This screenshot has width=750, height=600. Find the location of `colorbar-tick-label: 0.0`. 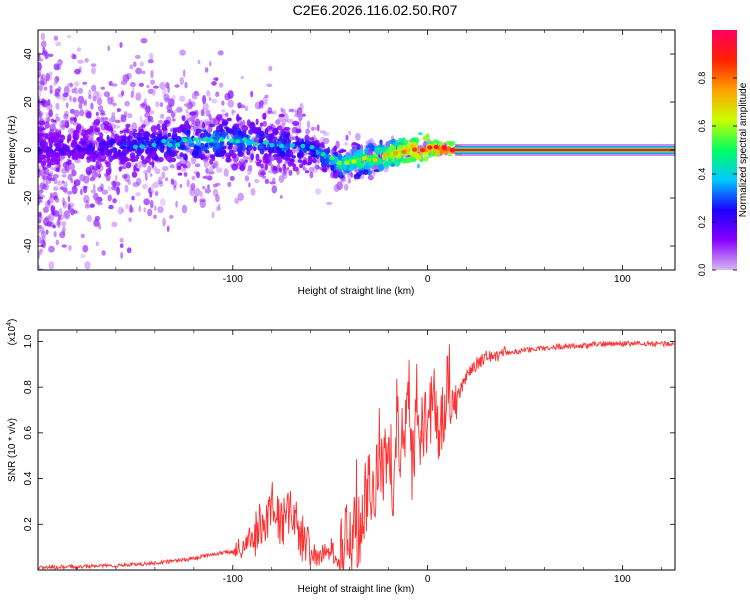

colorbar-tick-label: 0.0 is located at coordinates (702, 270).